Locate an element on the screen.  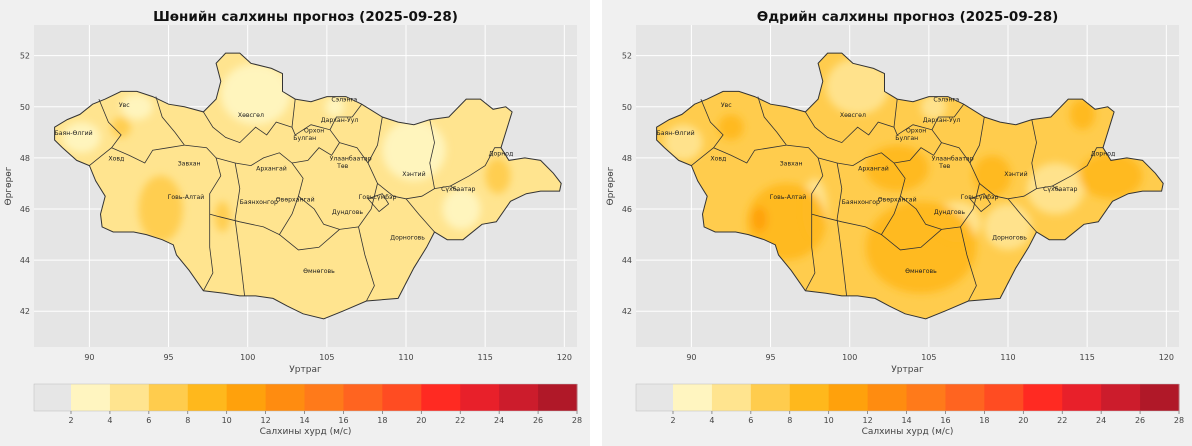
x-tick-label: 105 is located at coordinates (928, 357).